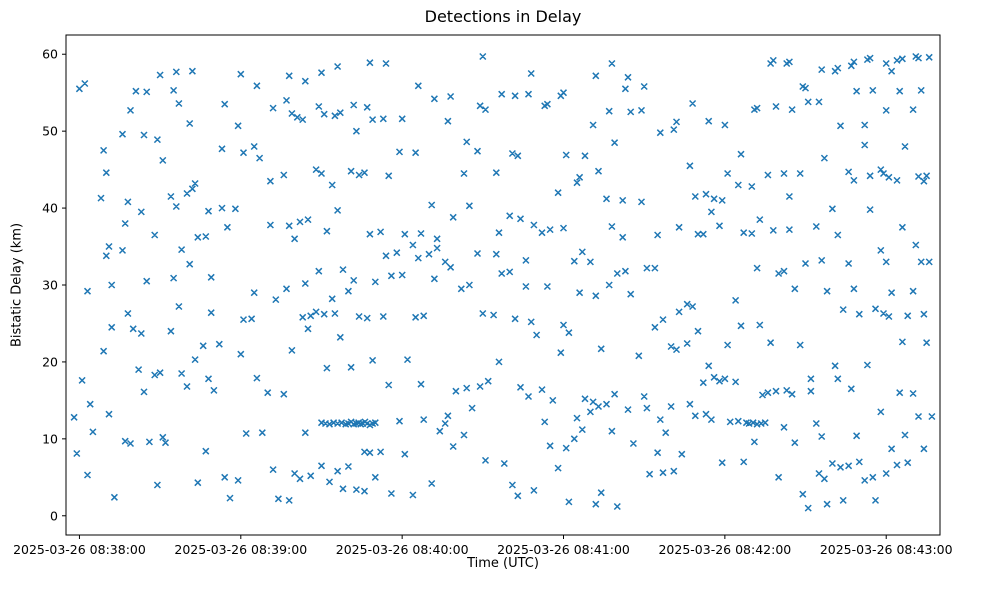  Describe the element at coordinates (50, 131) in the screenshot. I see `y-tick-label: 50` at that location.